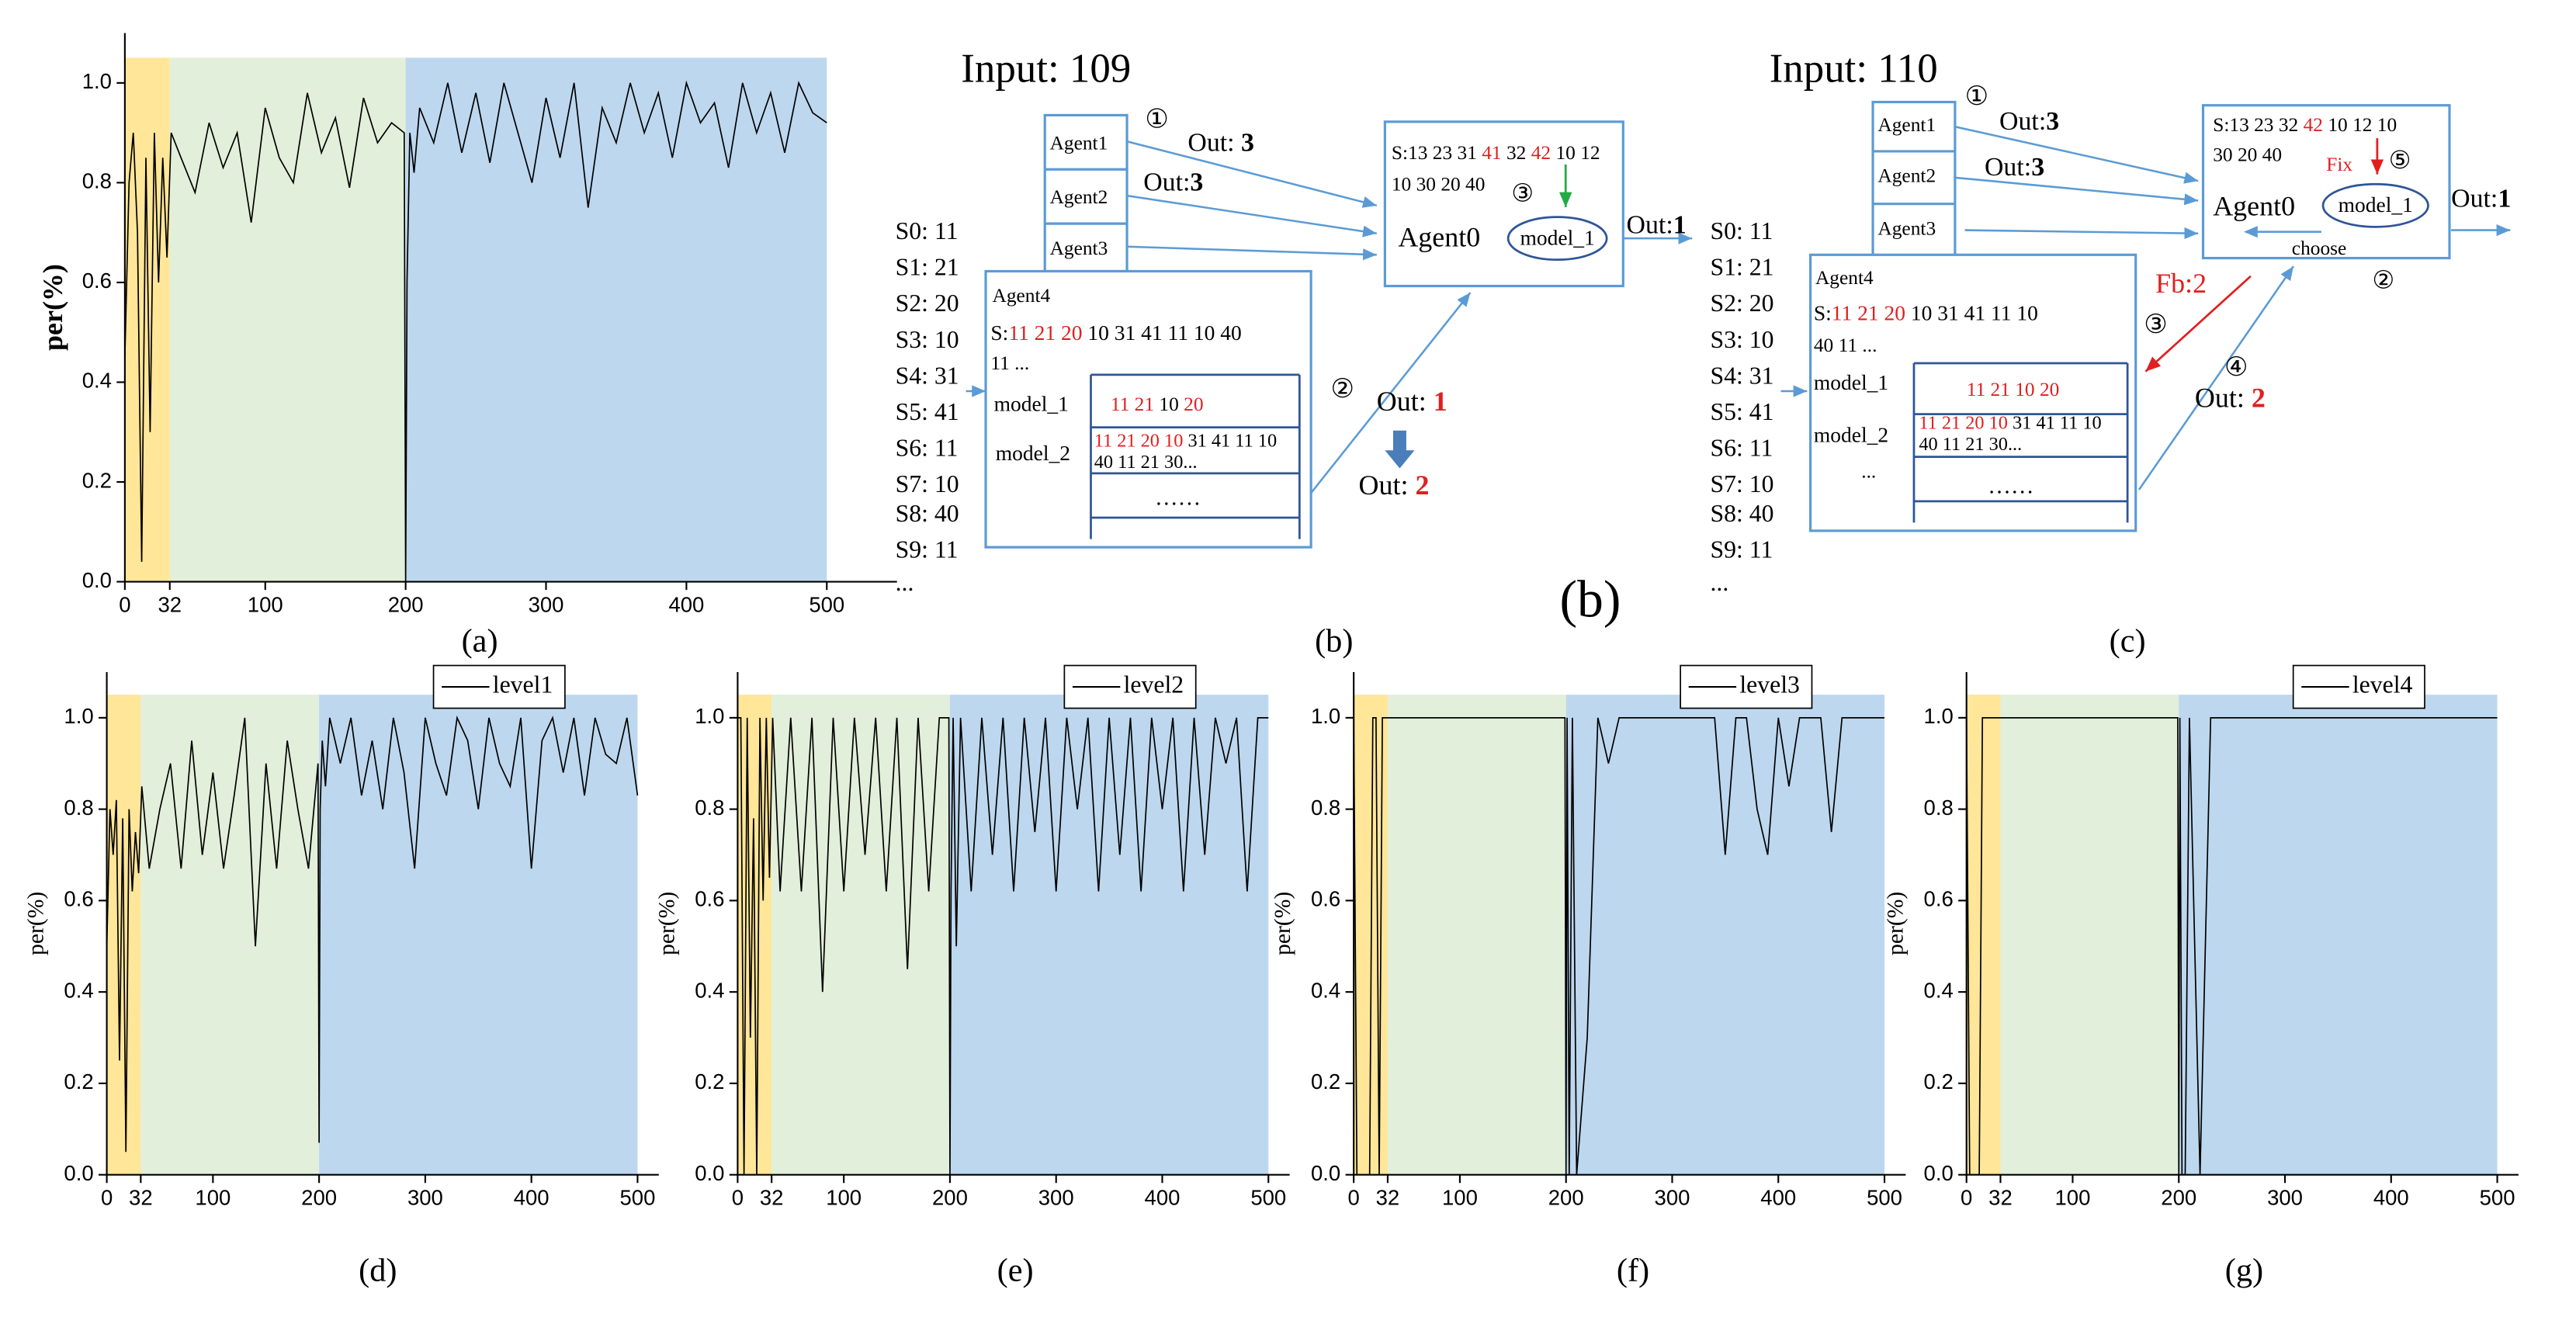  Describe the element at coordinates (709, 990) in the screenshot. I see `y-tick-label: 0.4` at that location.